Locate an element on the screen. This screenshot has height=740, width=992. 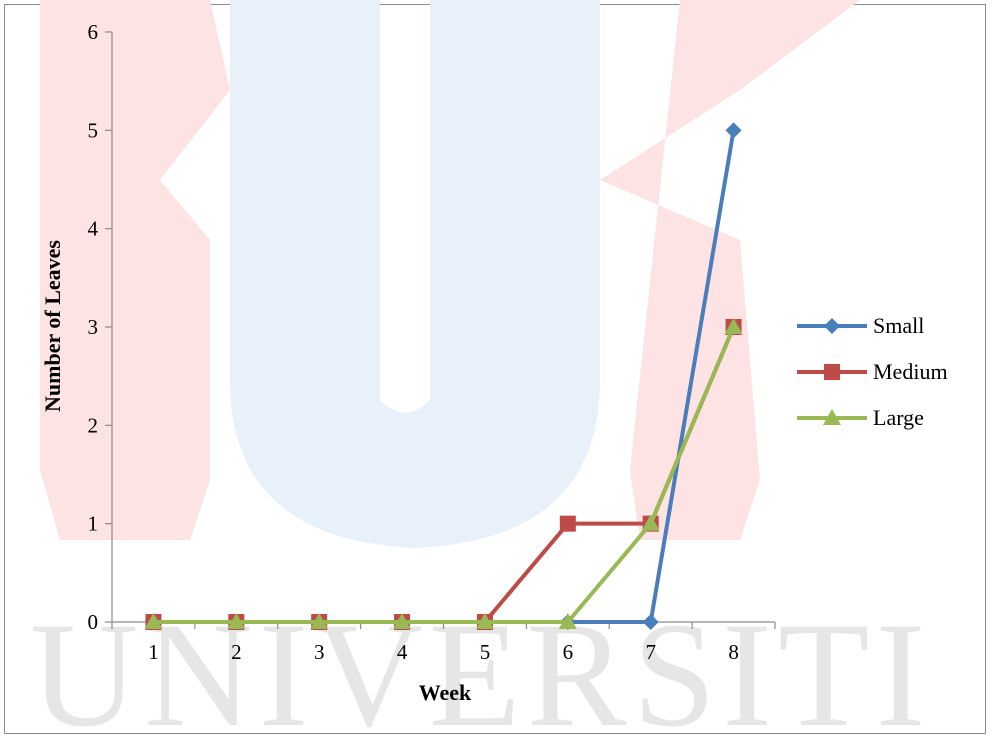
y-tick-label: 6 is located at coordinates (93, 32).